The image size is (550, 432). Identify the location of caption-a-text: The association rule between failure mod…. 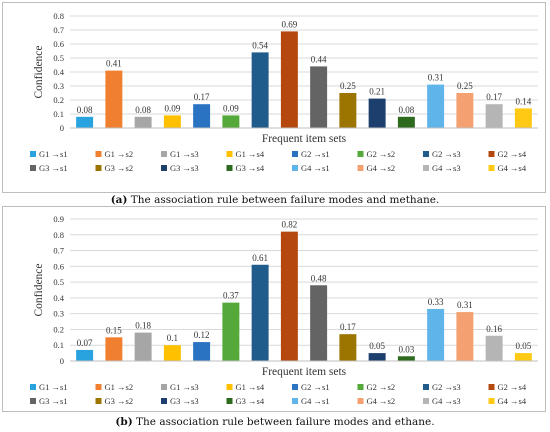
(283, 200).